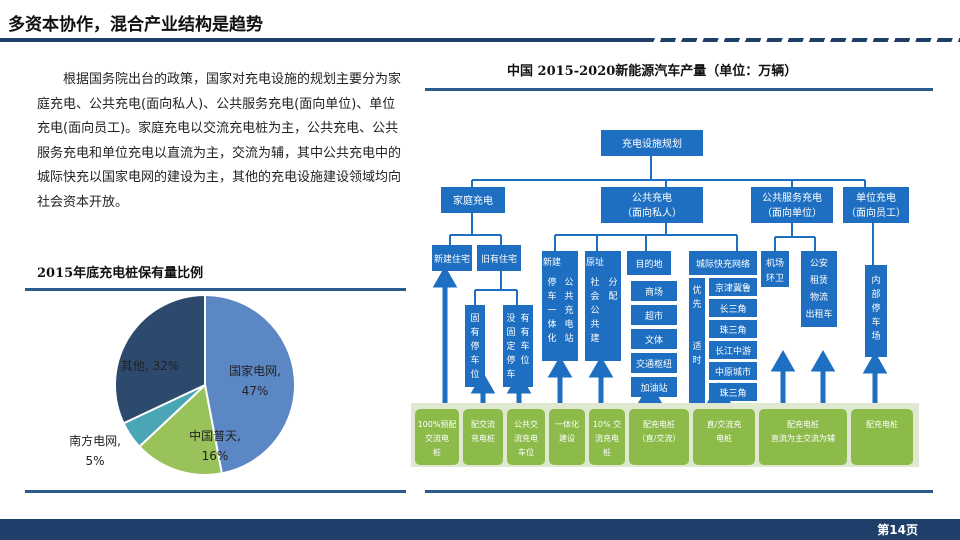  I want to click on svg-text: 超市, so click(654, 316).